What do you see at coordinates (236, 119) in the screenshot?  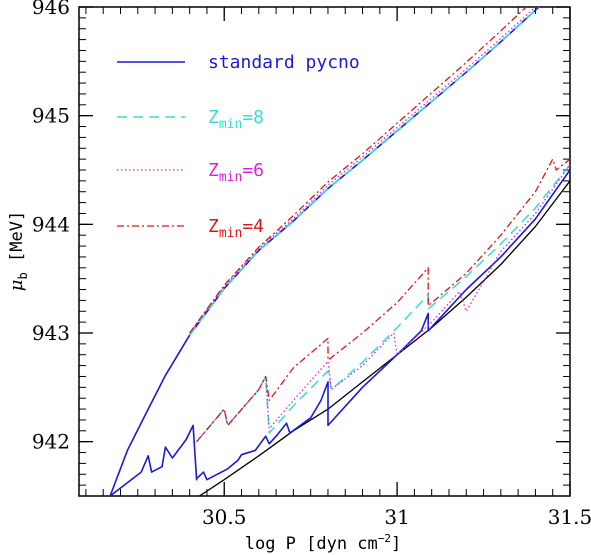 I see `legend-label-zmin8: Zmin=8` at bounding box center [236, 119].